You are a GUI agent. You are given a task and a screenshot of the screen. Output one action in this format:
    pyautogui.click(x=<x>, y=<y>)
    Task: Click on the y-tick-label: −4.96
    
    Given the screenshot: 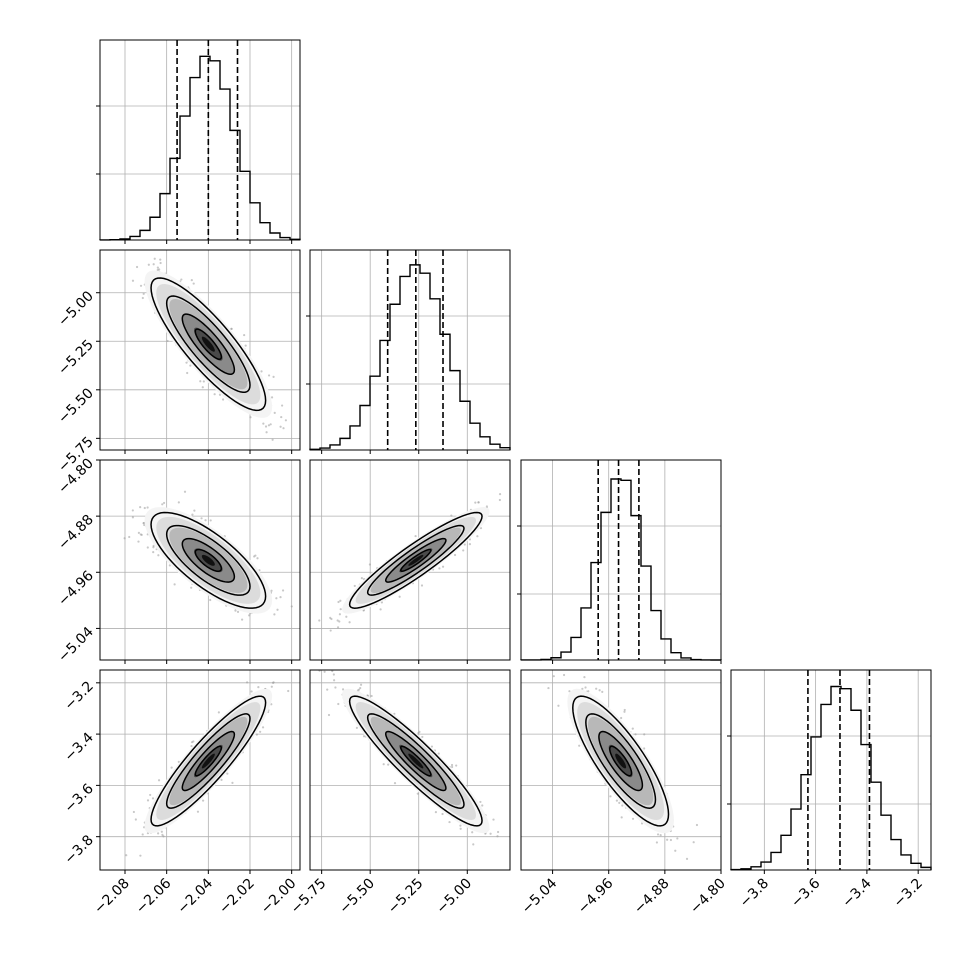 What is the action you would take?
    pyautogui.click(x=76, y=589)
    